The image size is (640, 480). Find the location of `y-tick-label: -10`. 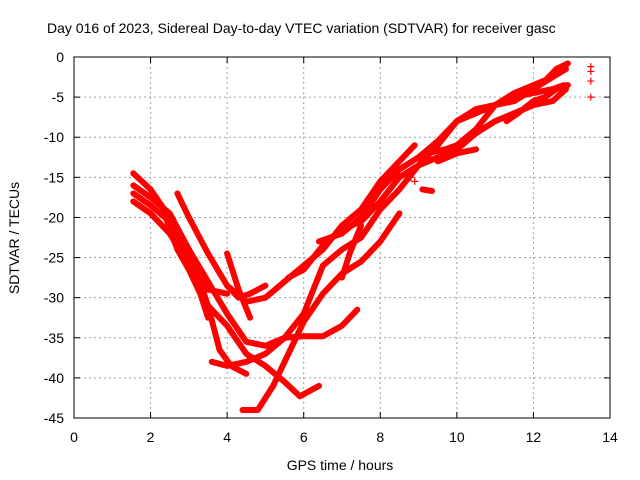

y-tick-label: -10 is located at coordinates (54, 137).